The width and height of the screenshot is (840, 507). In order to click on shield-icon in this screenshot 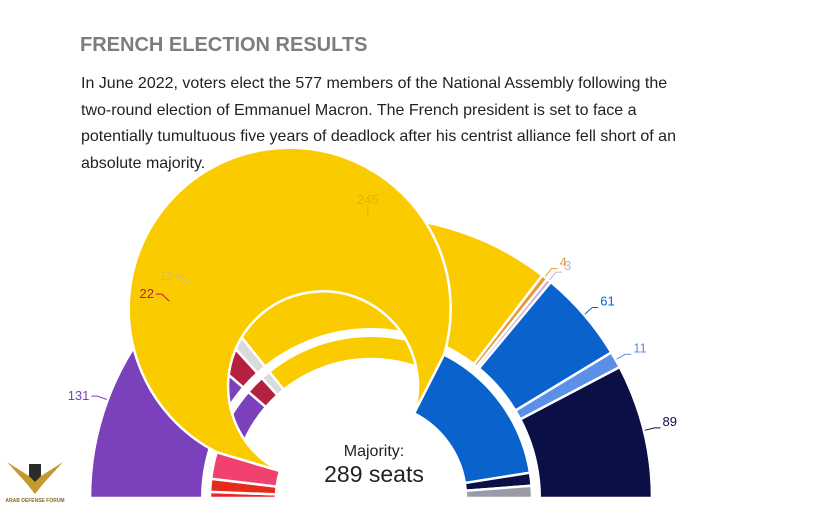, I will do `click(35, 473)`.